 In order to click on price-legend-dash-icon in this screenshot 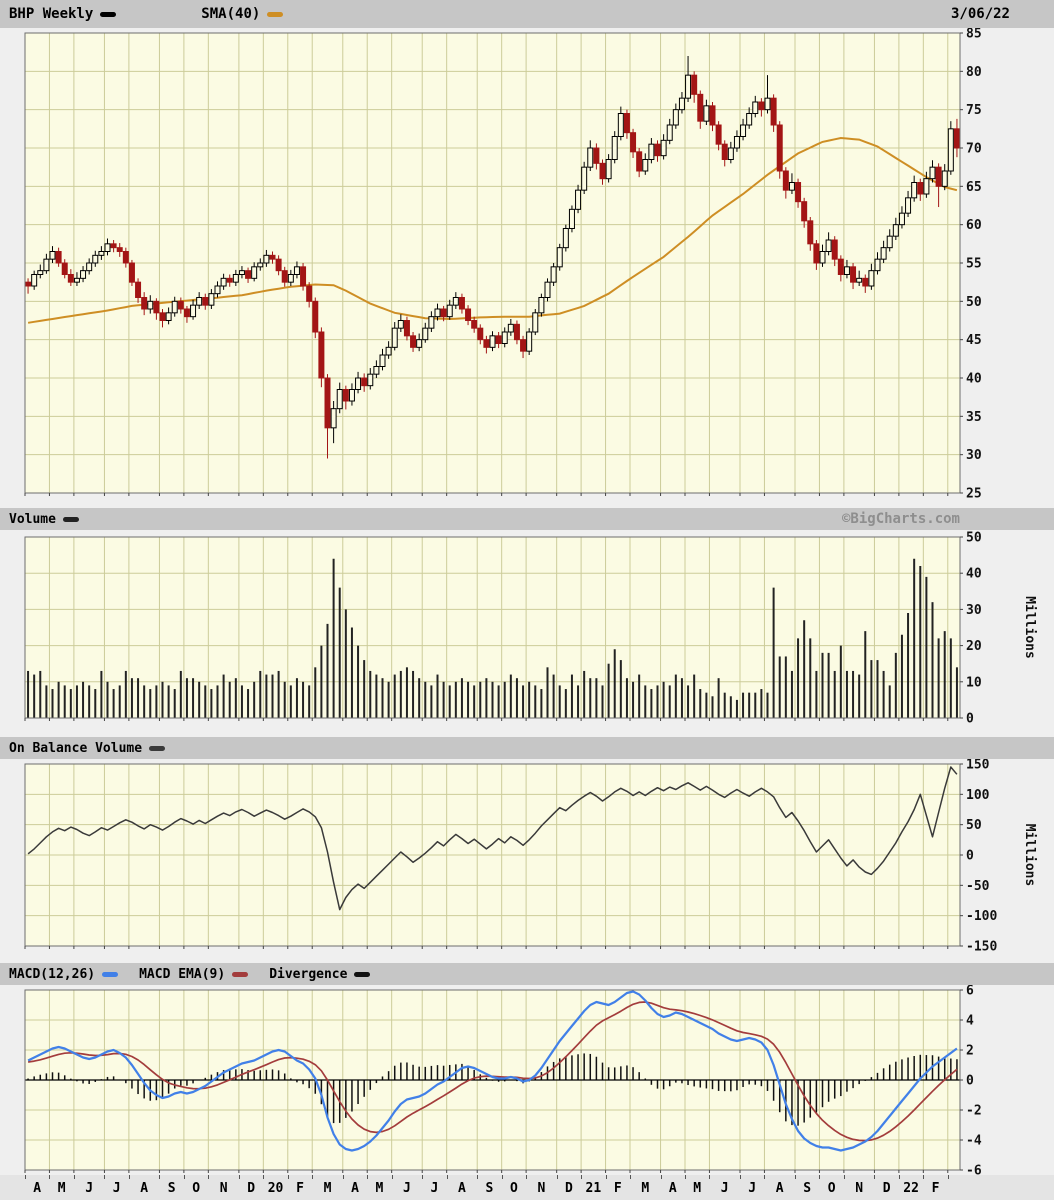, I will do `click(108, 14)`.